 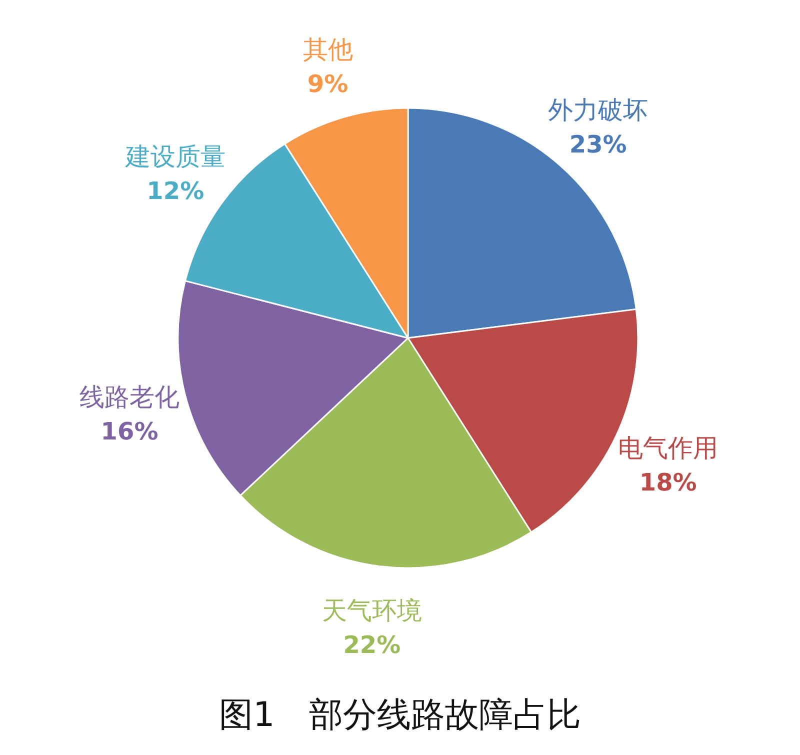 I want to click on data-label: 22%, so click(x=372, y=645).